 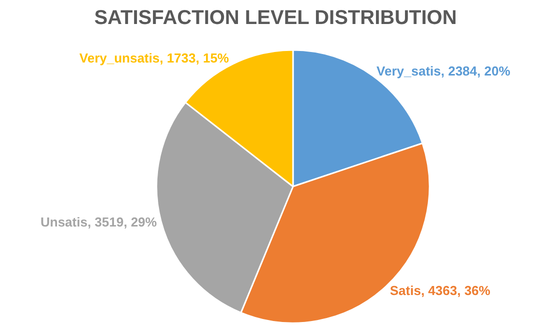 What do you see at coordinates (443, 70) in the screenshot?
I see `slice-label: Very_satis, 2384, 20%` at bounding box center [443, 70].